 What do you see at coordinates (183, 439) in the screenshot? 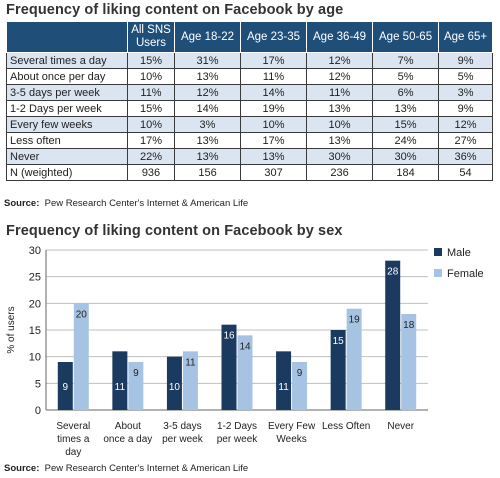
I see `x-tick-label: per week` at bounding box center [183, 439].